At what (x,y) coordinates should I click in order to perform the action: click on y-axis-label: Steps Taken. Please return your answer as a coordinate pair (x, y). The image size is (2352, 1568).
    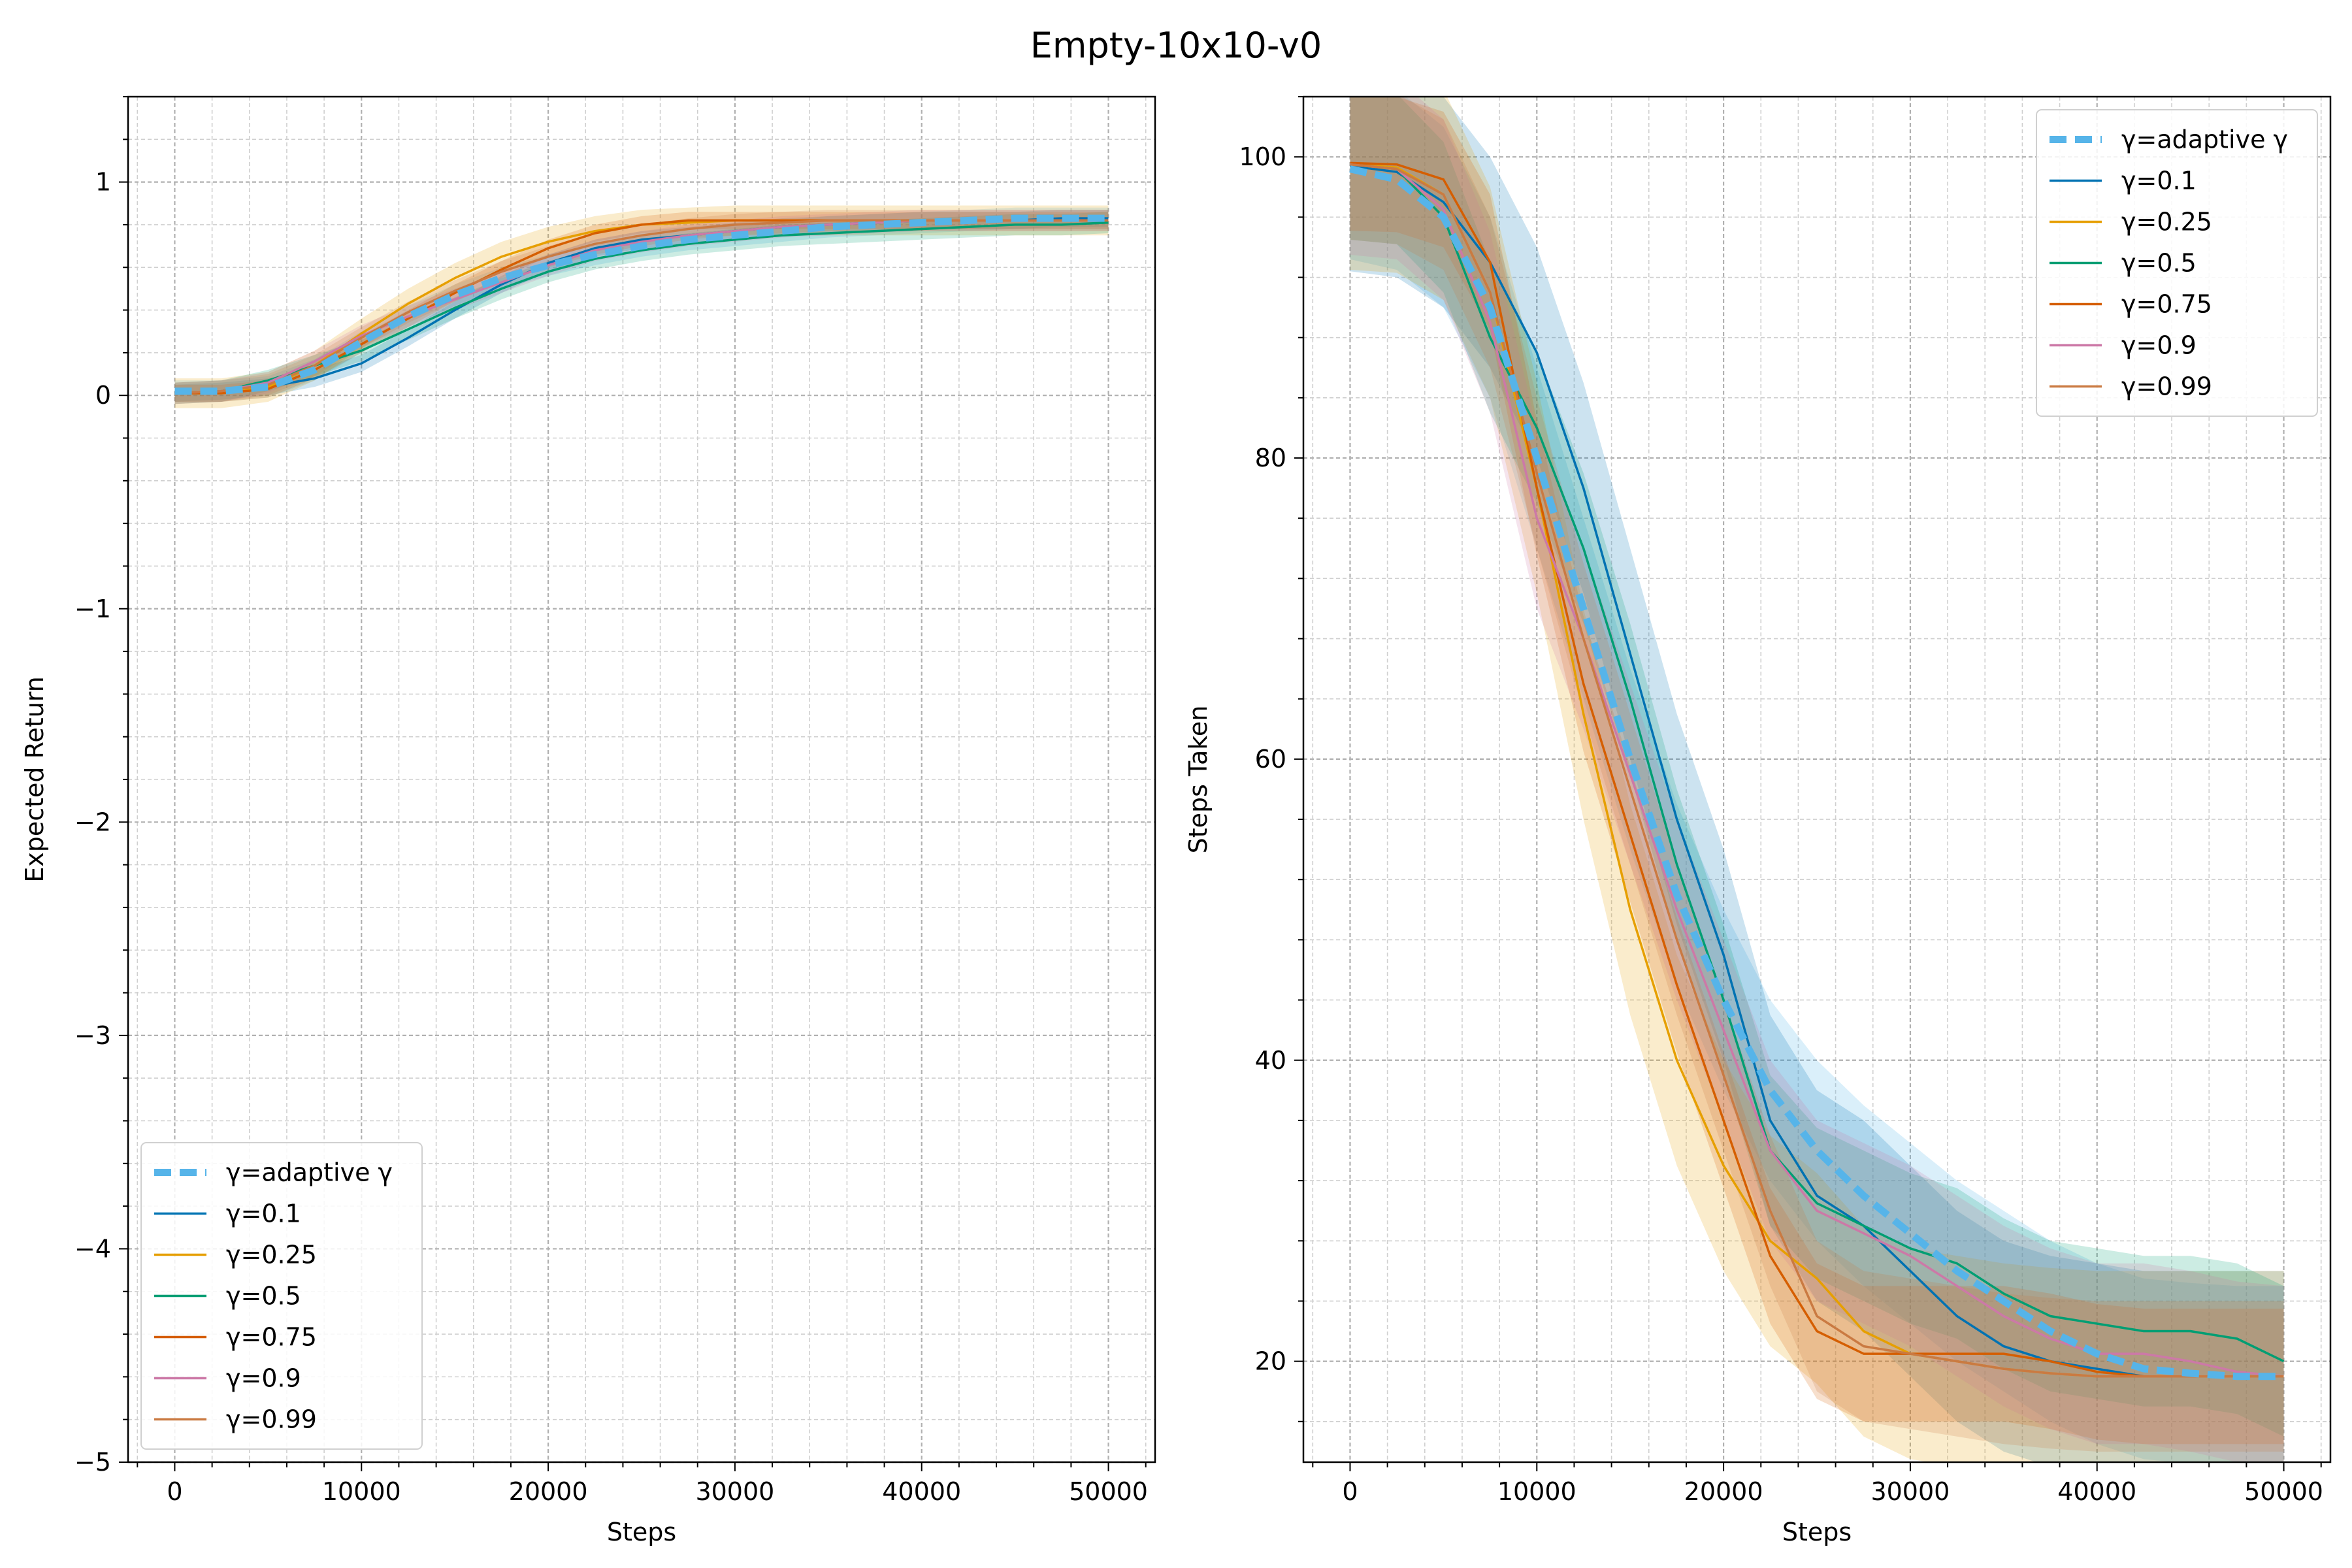
    Looking at the image, I should click on (1198, 780).